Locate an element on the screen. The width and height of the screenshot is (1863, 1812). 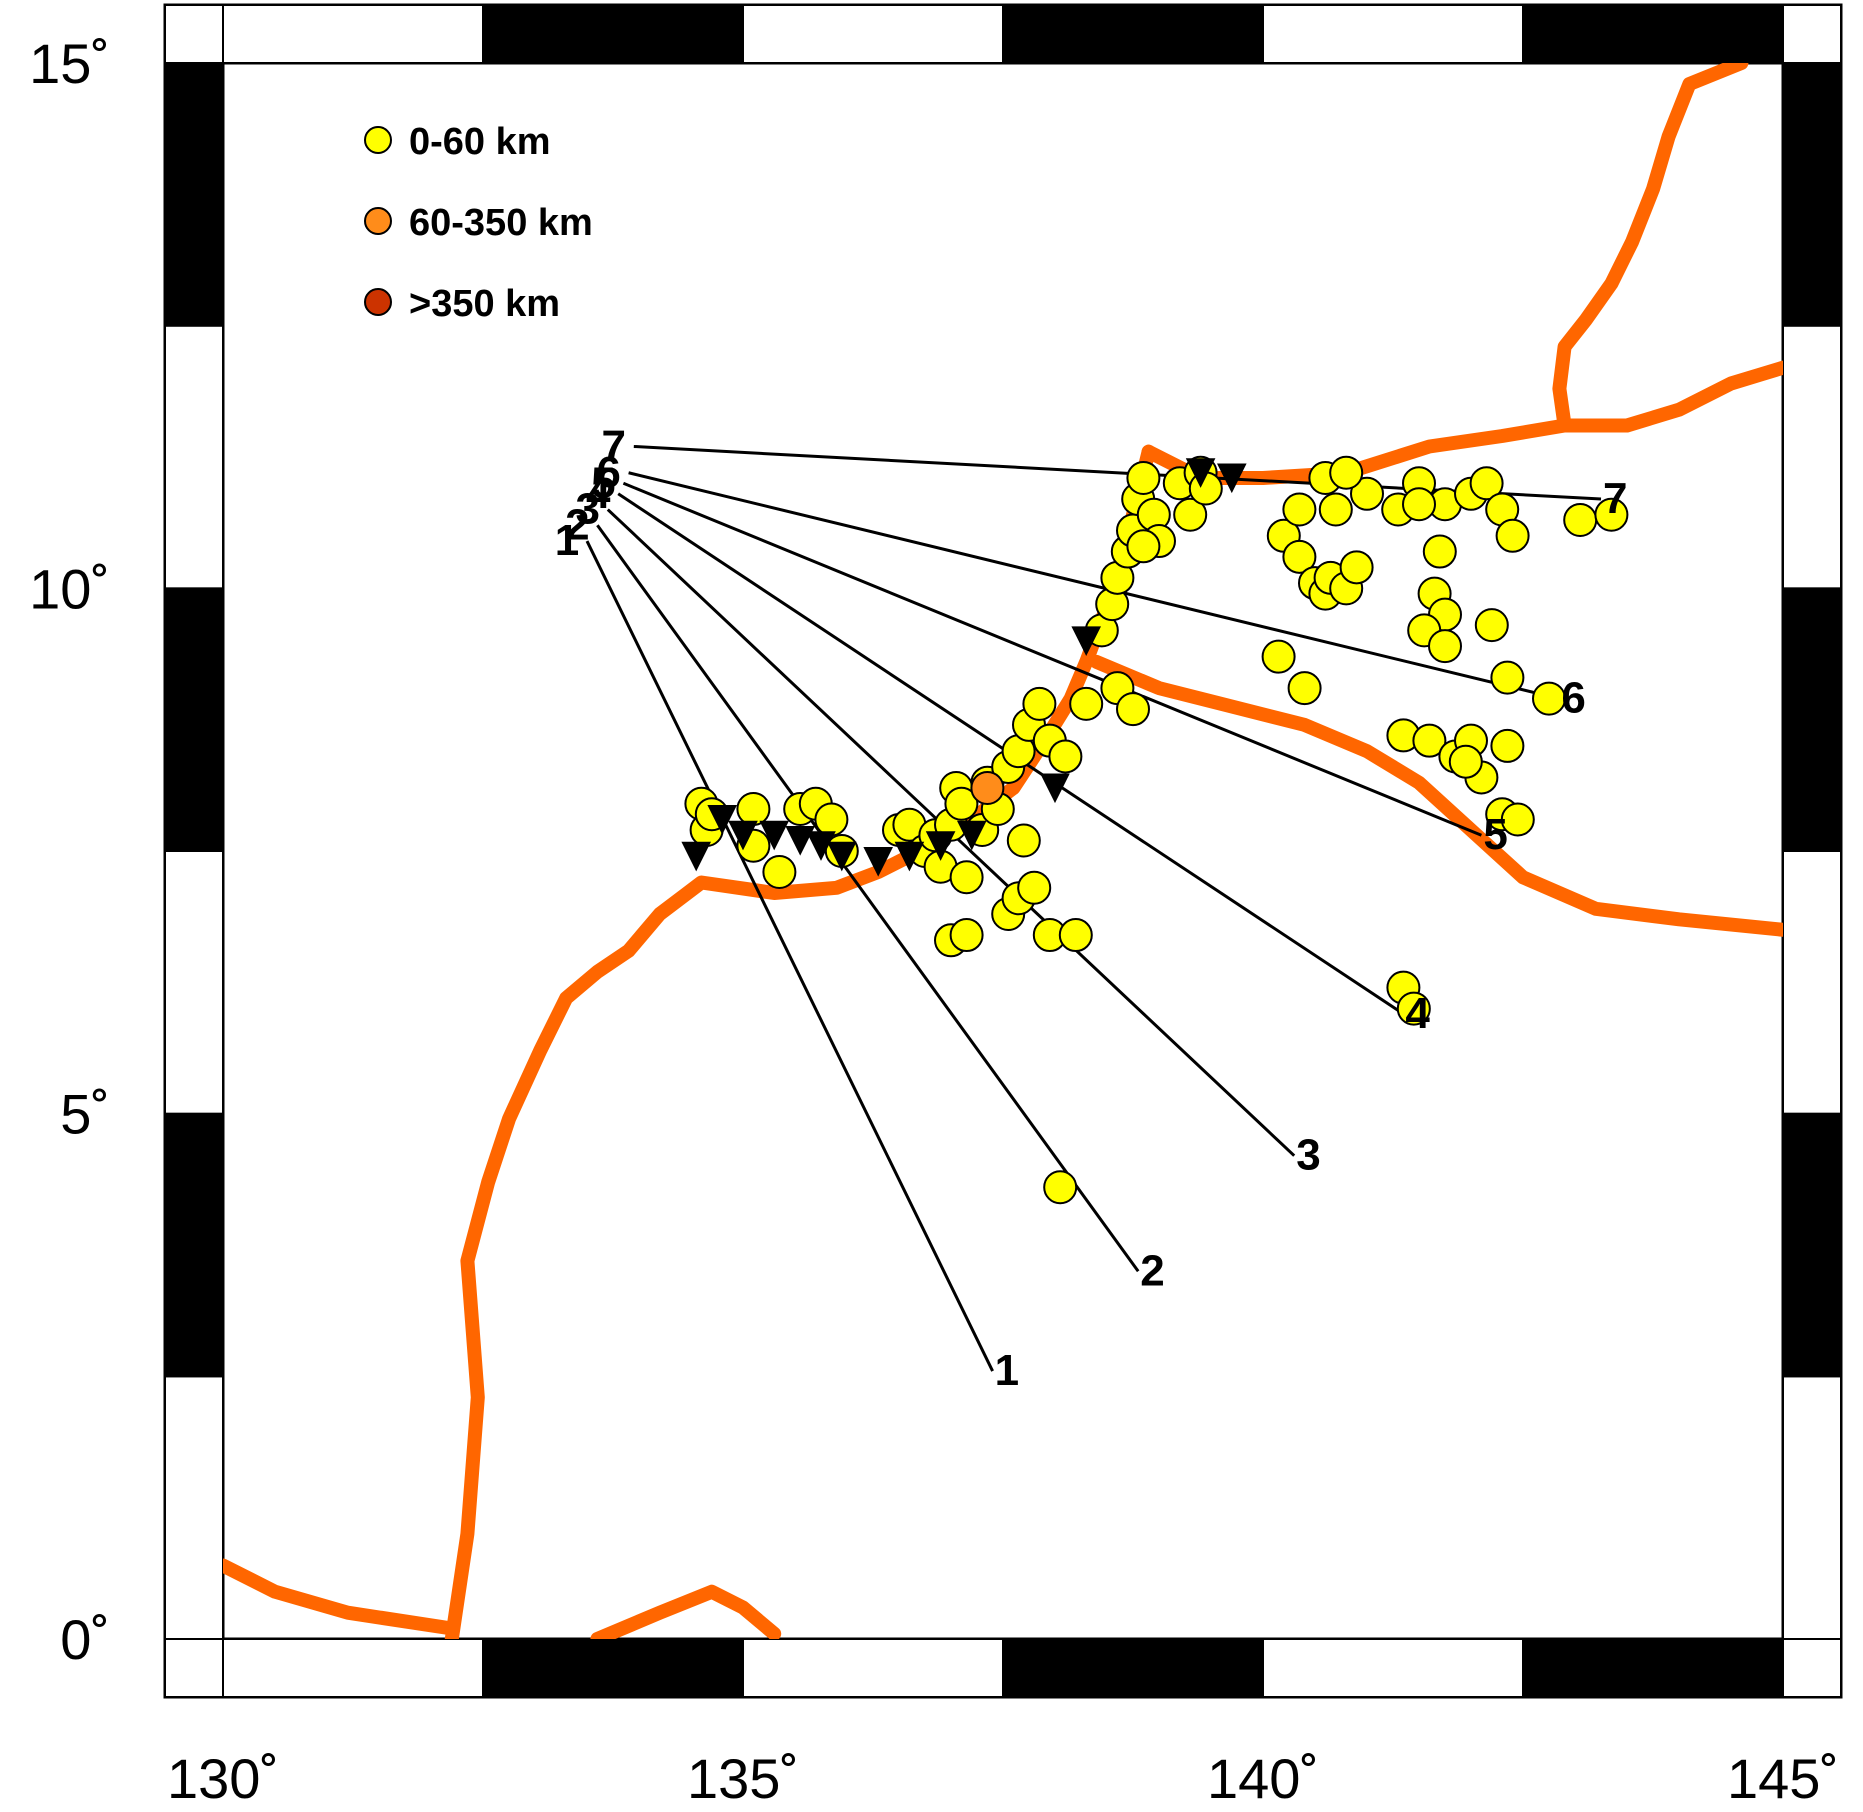
x-tick-label: 135˚ is located at coordinates (743, 1778).